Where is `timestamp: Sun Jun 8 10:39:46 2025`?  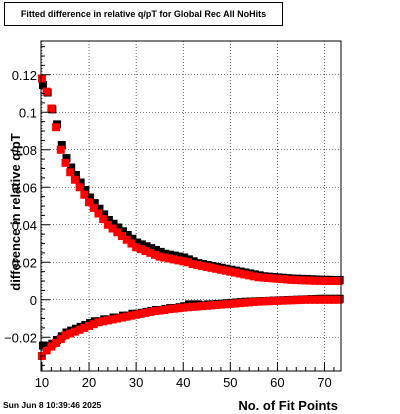
timestamp: Sun Jun 8 10:39:46 2025 is located at coordinates (52, 405).